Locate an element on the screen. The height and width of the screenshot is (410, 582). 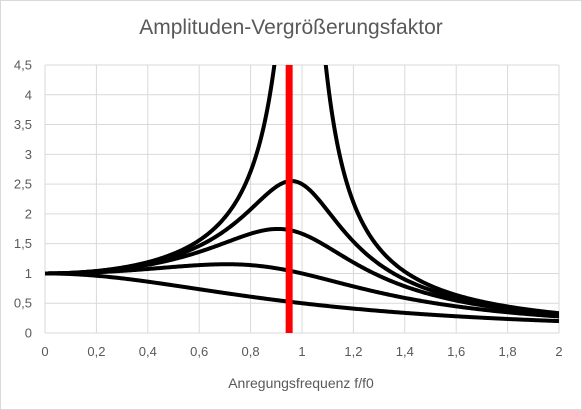
x-tick-label: 0 is located at coordinates (44, 351).